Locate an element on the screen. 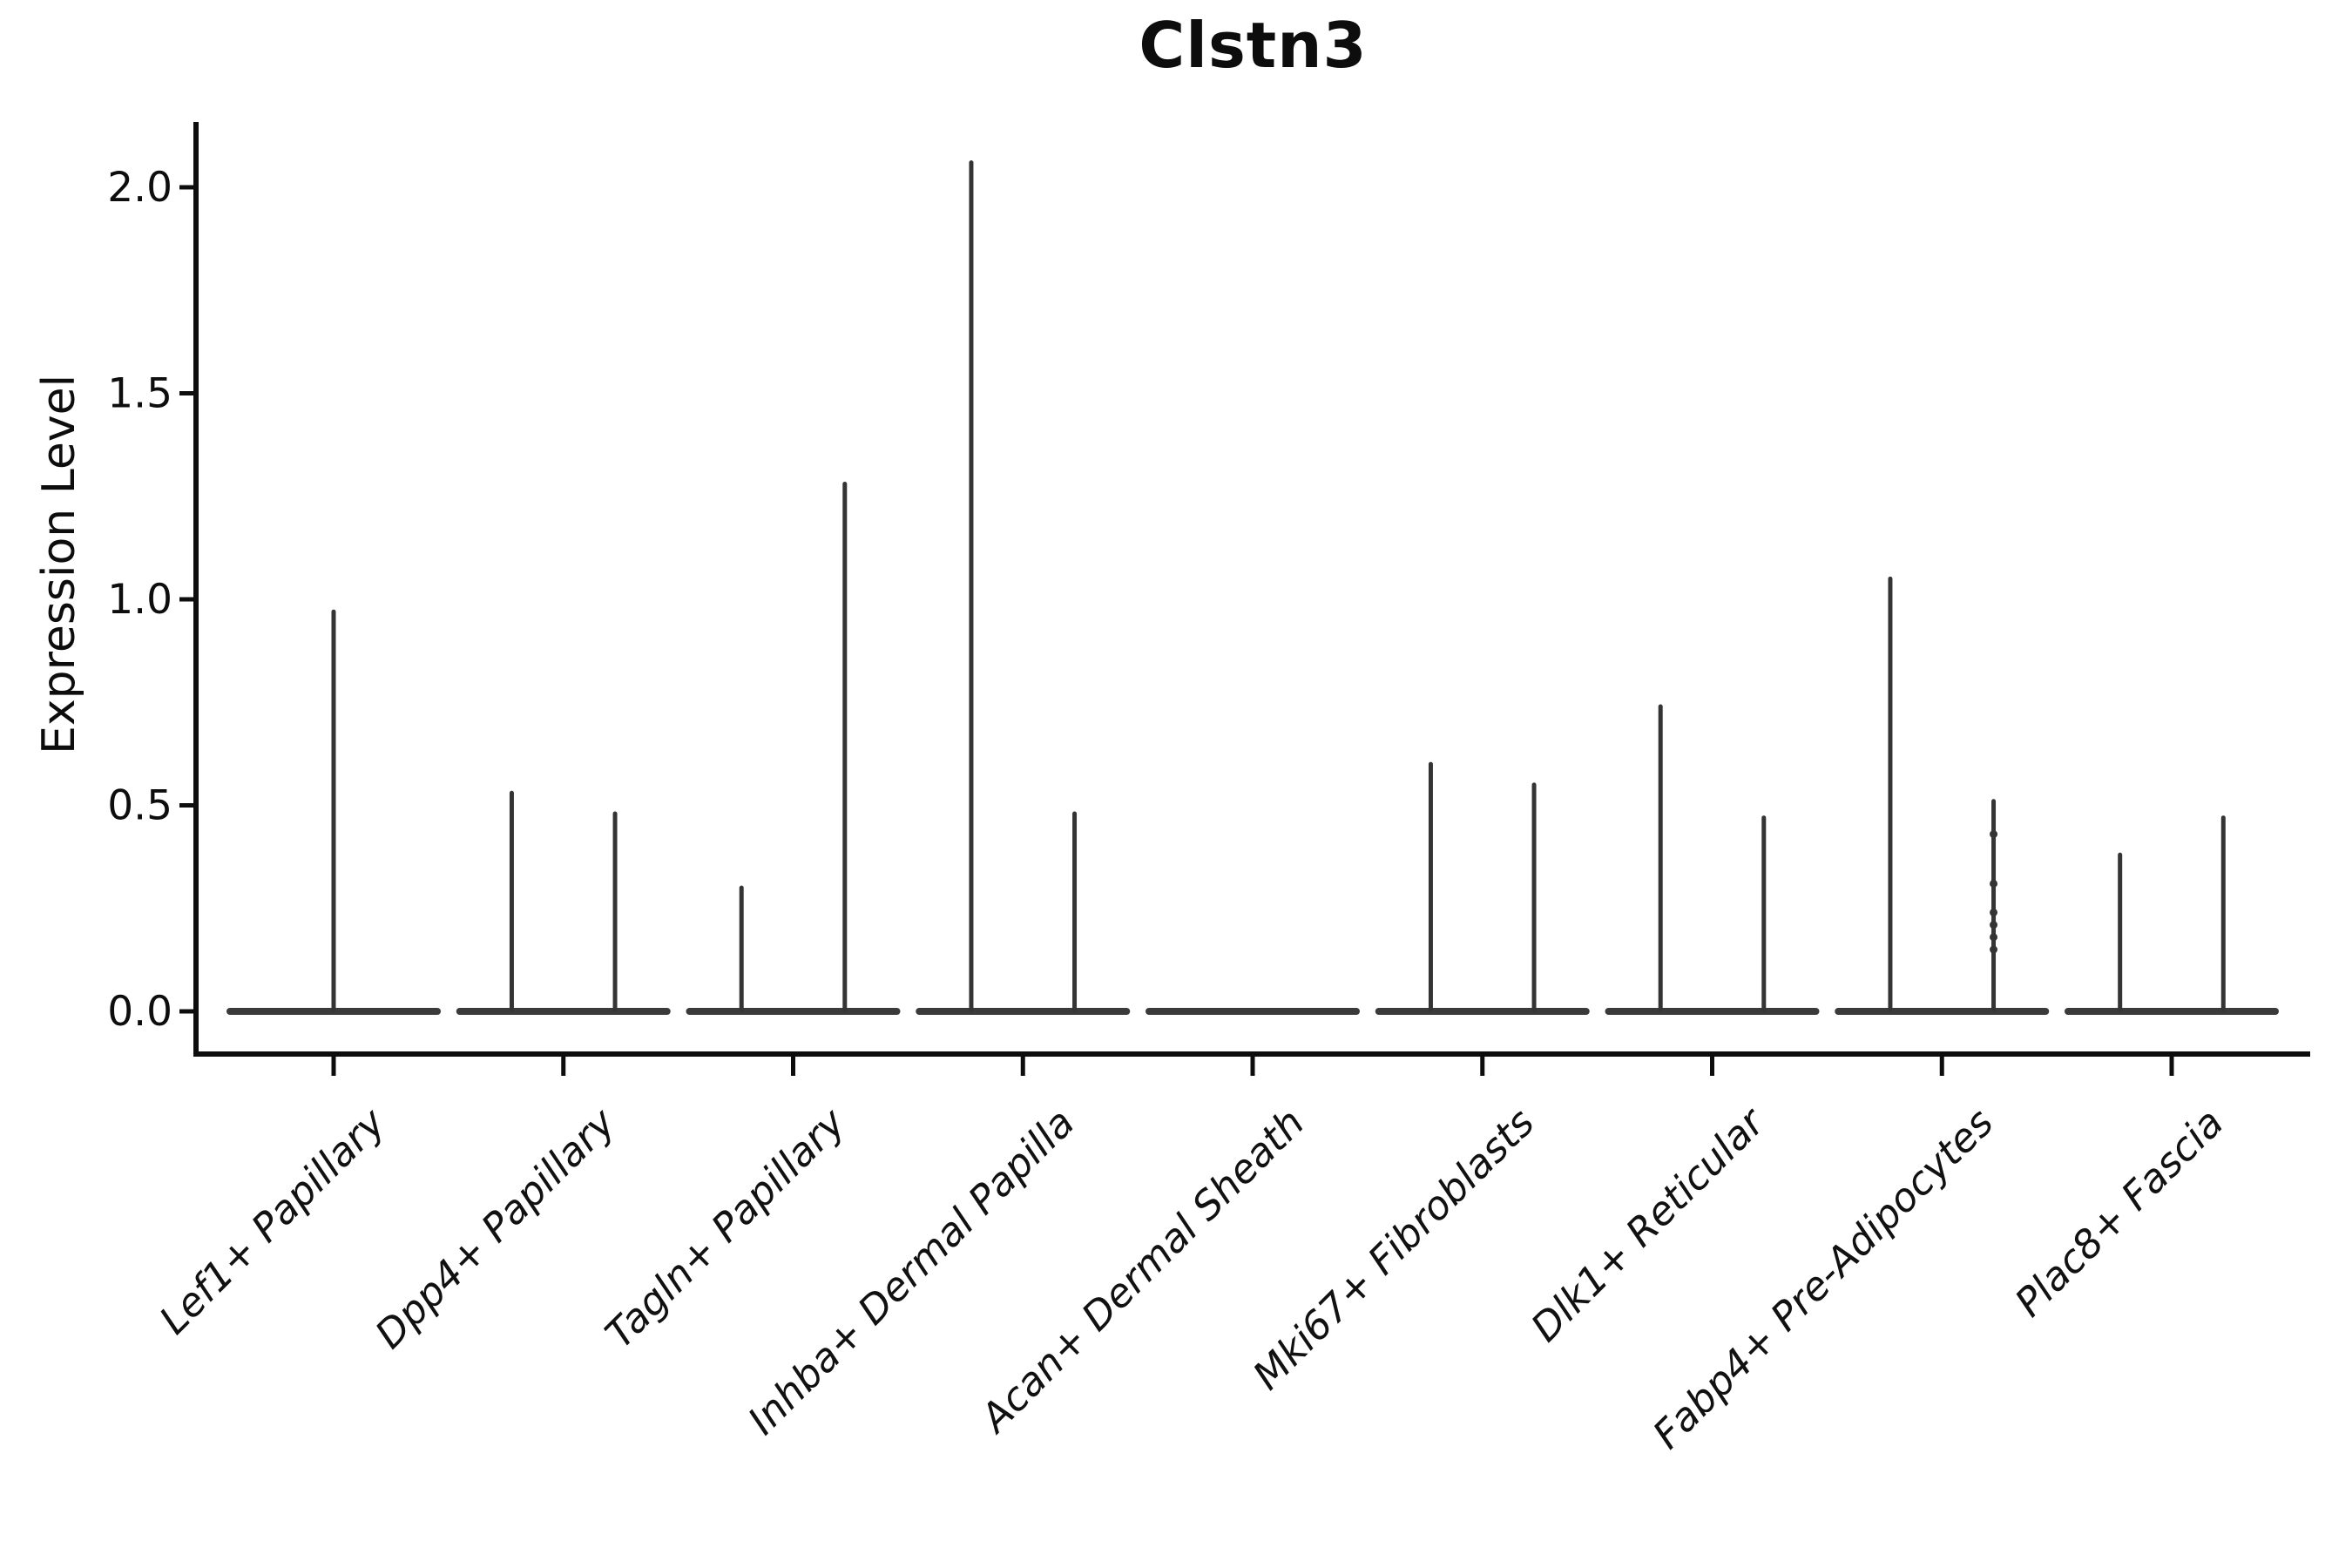  plot-title: Clstn3 is located at coordinates (1253, 45).